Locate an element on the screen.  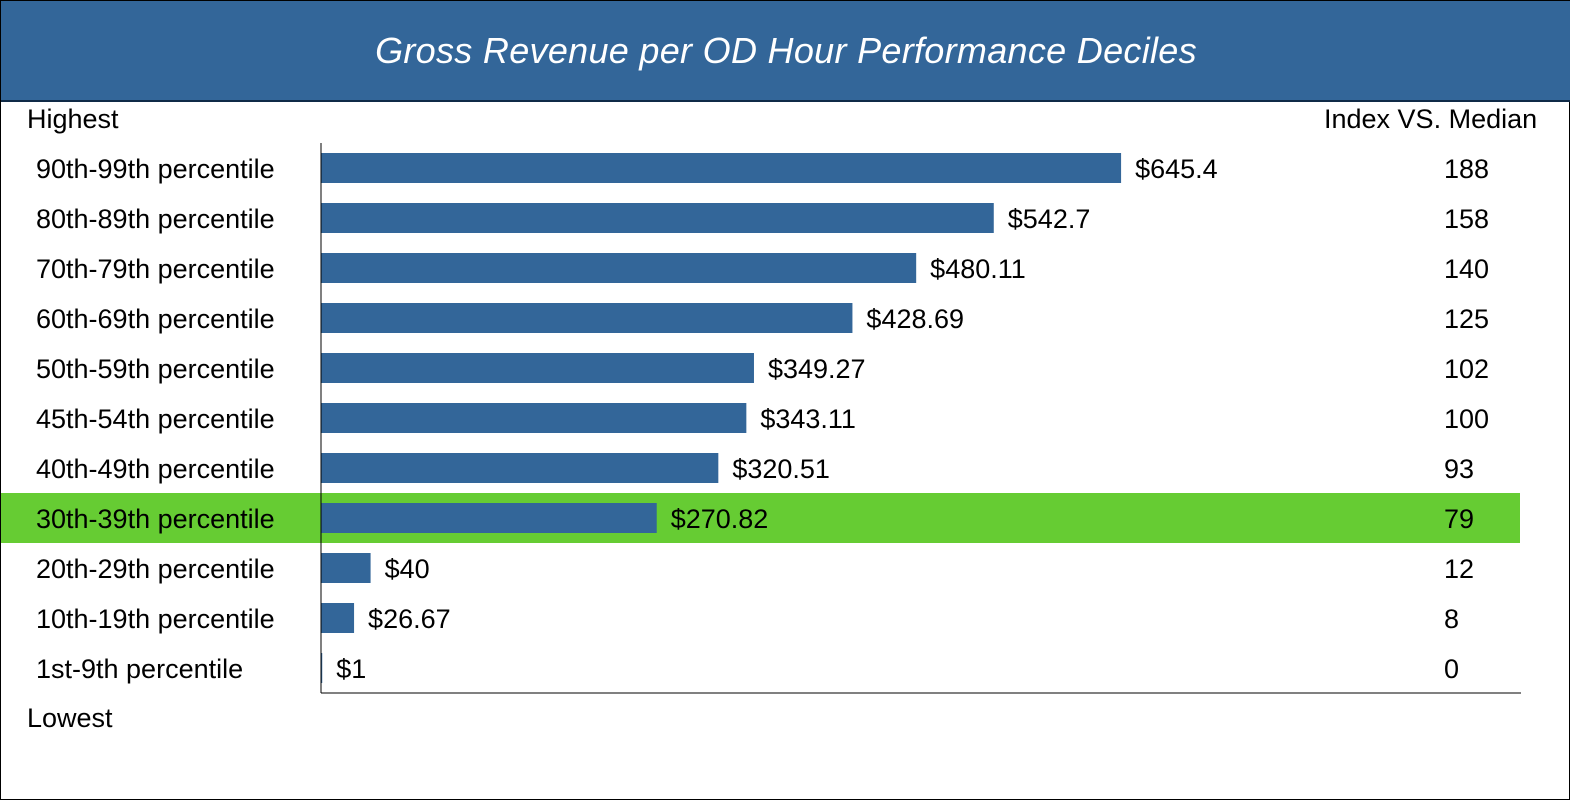
category-label: 70th-79th percentile is located at coordinates (155, 269).